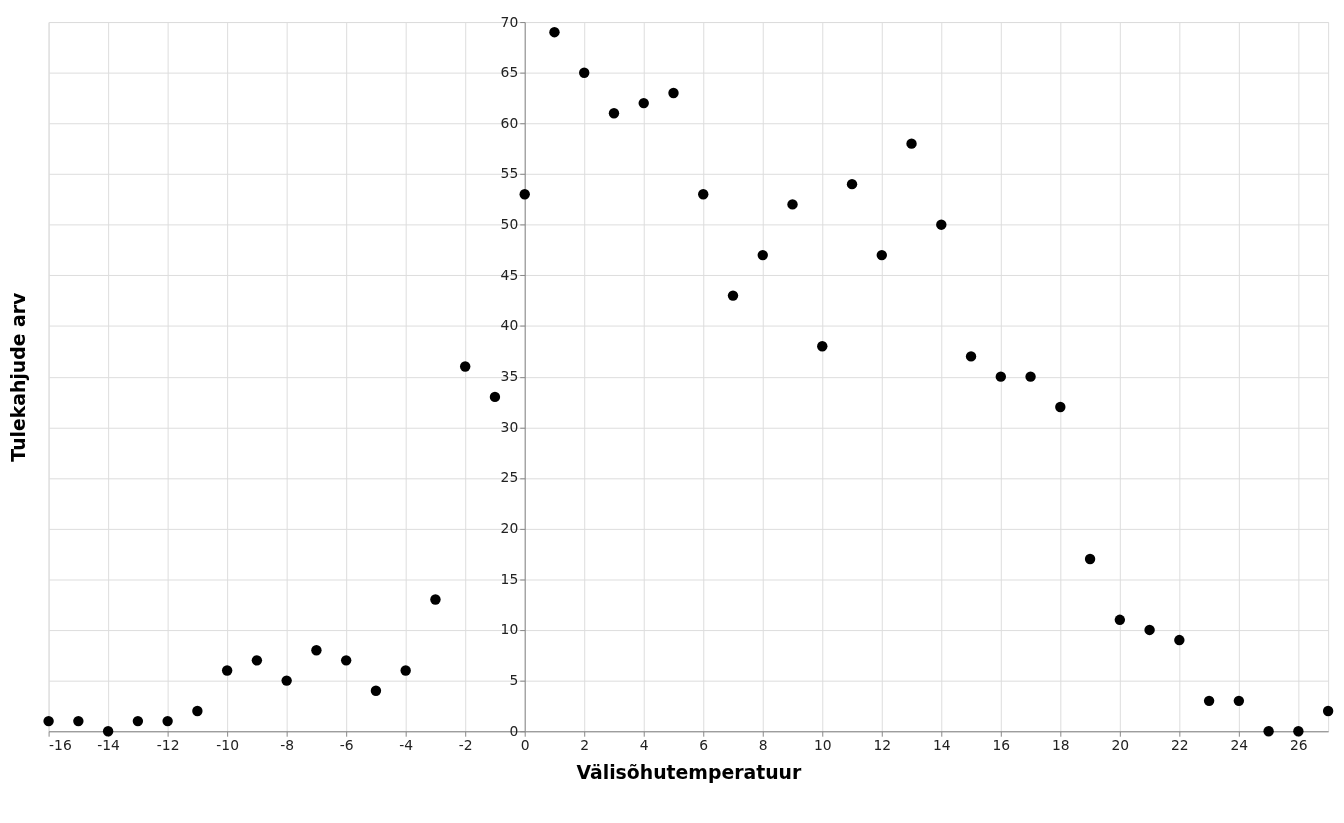 The height and width of the screenshot is (823, 1344). Describe the element at coordinates (1060, 744) in the screenshot. I see `x-tick-label: 18` at that location.